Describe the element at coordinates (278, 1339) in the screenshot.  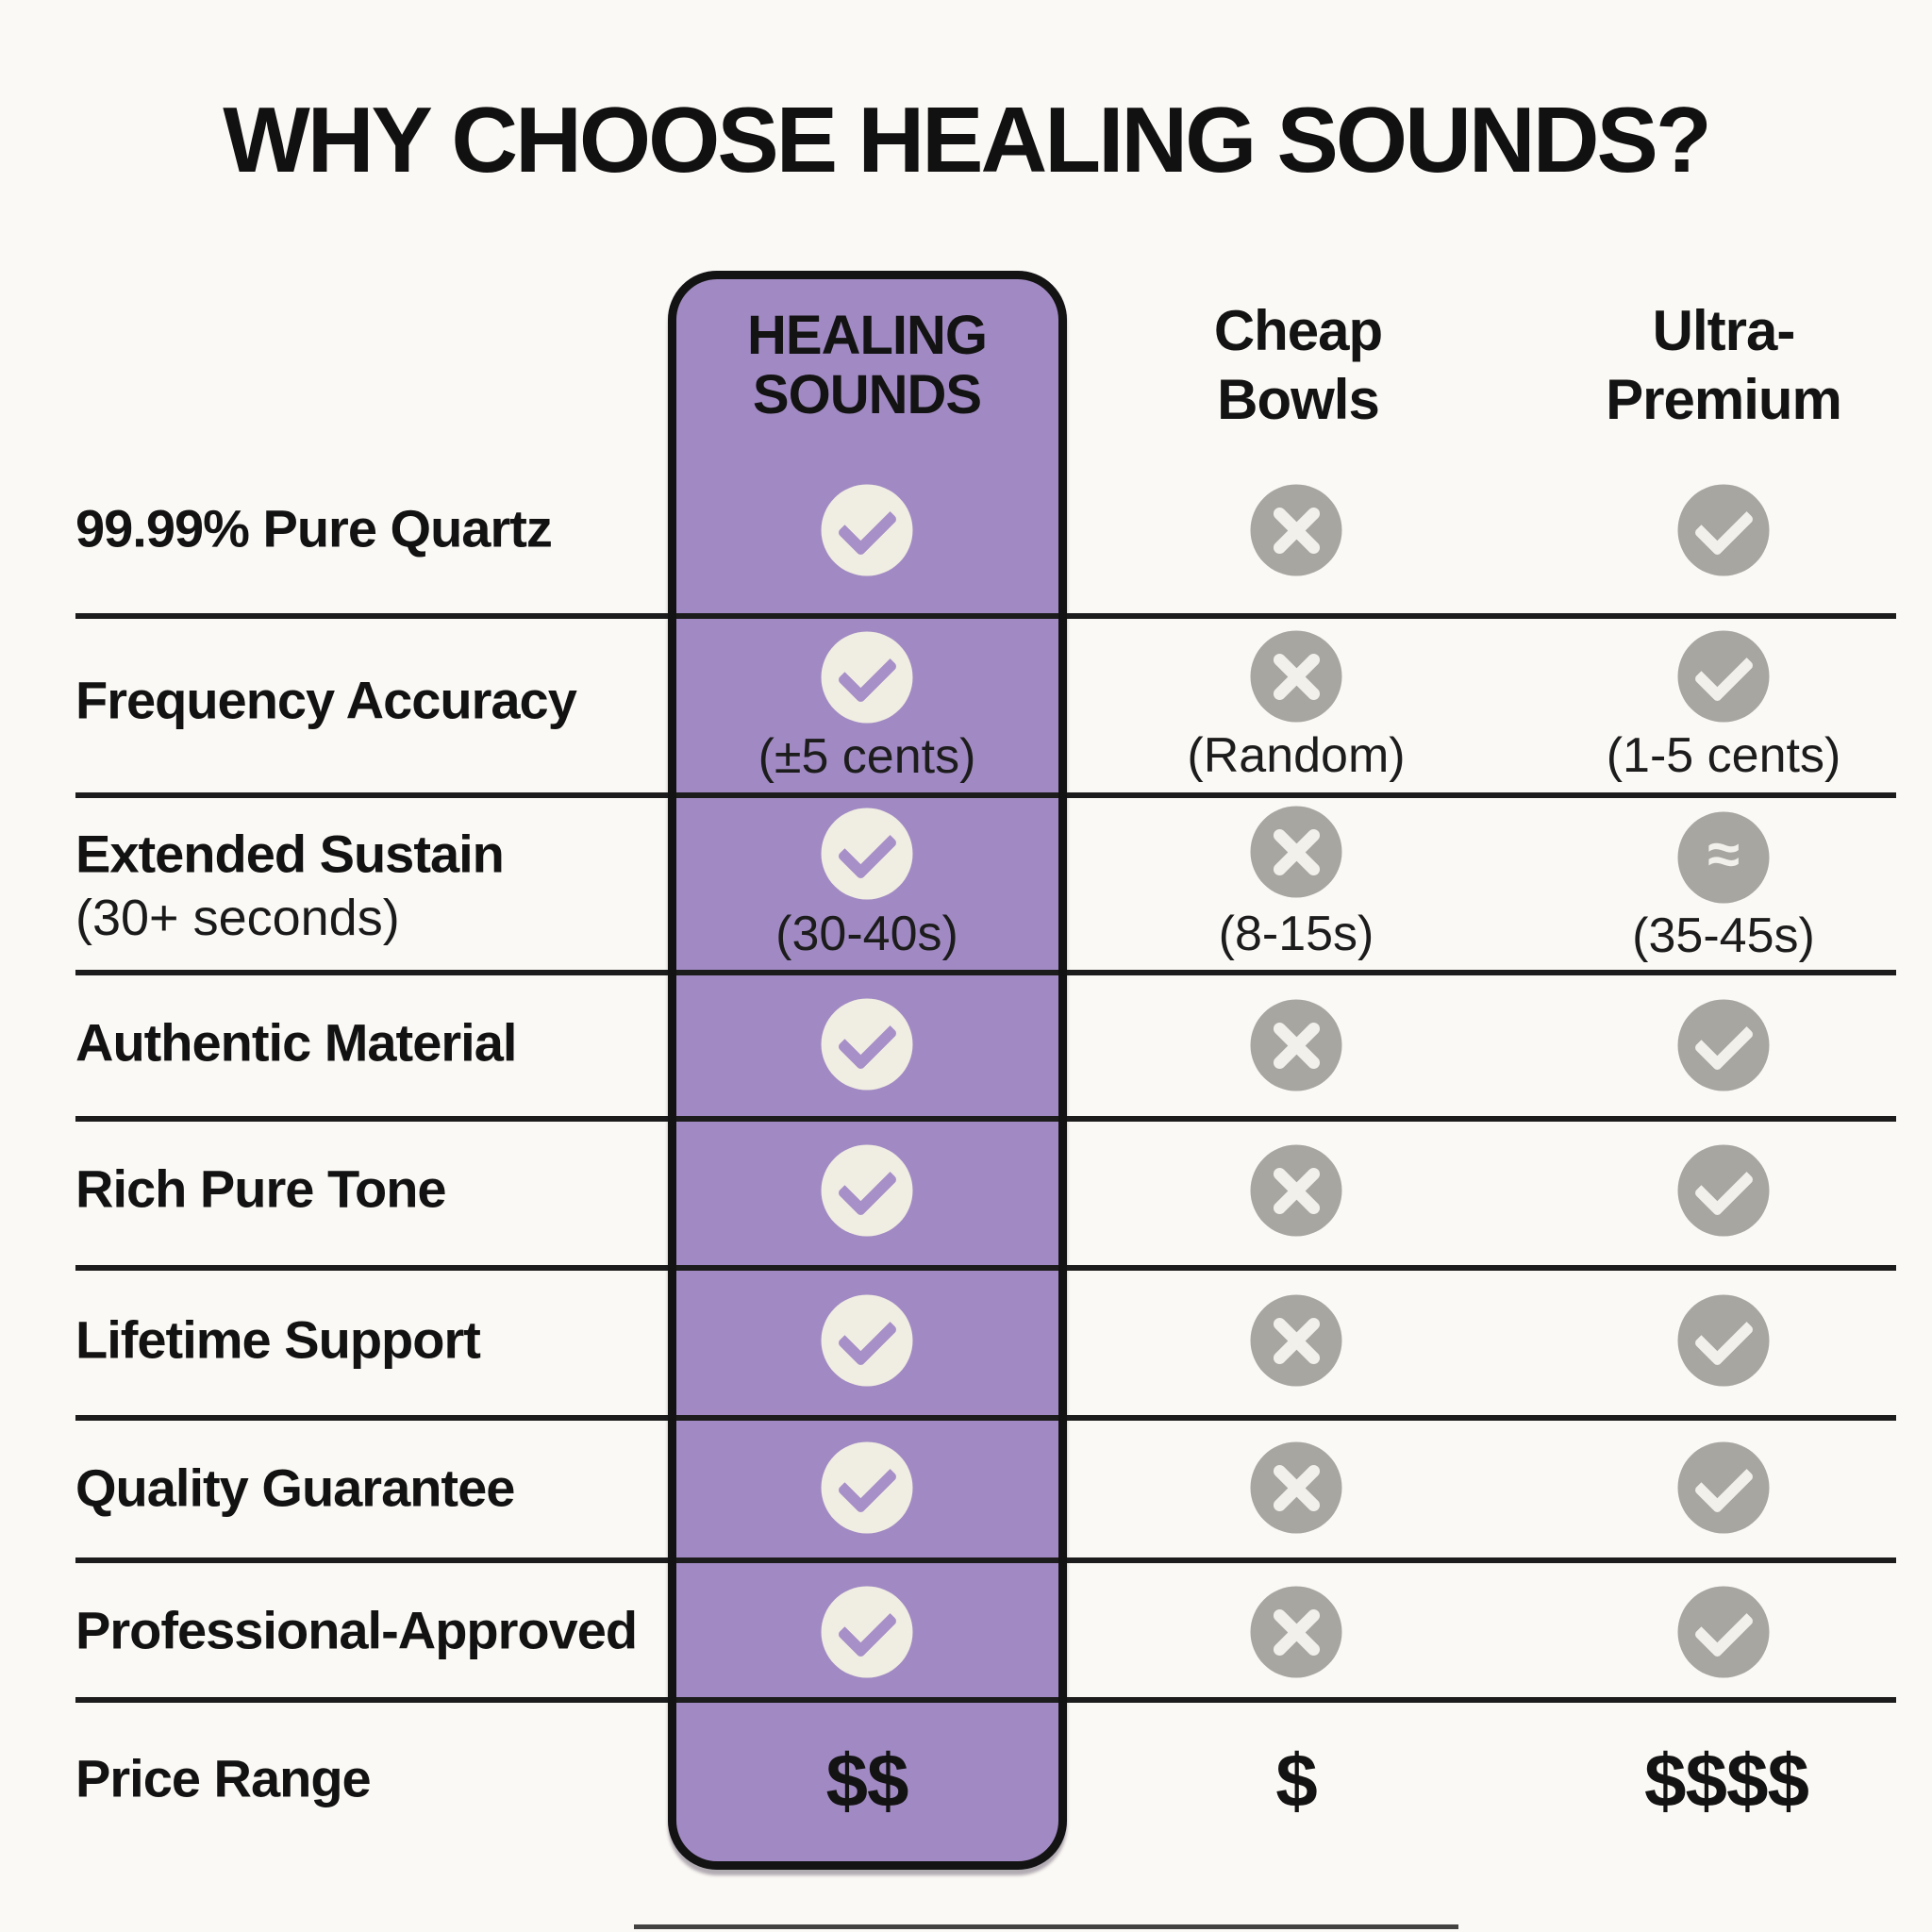
I see `feature-label: Lifetime Support` at that location.